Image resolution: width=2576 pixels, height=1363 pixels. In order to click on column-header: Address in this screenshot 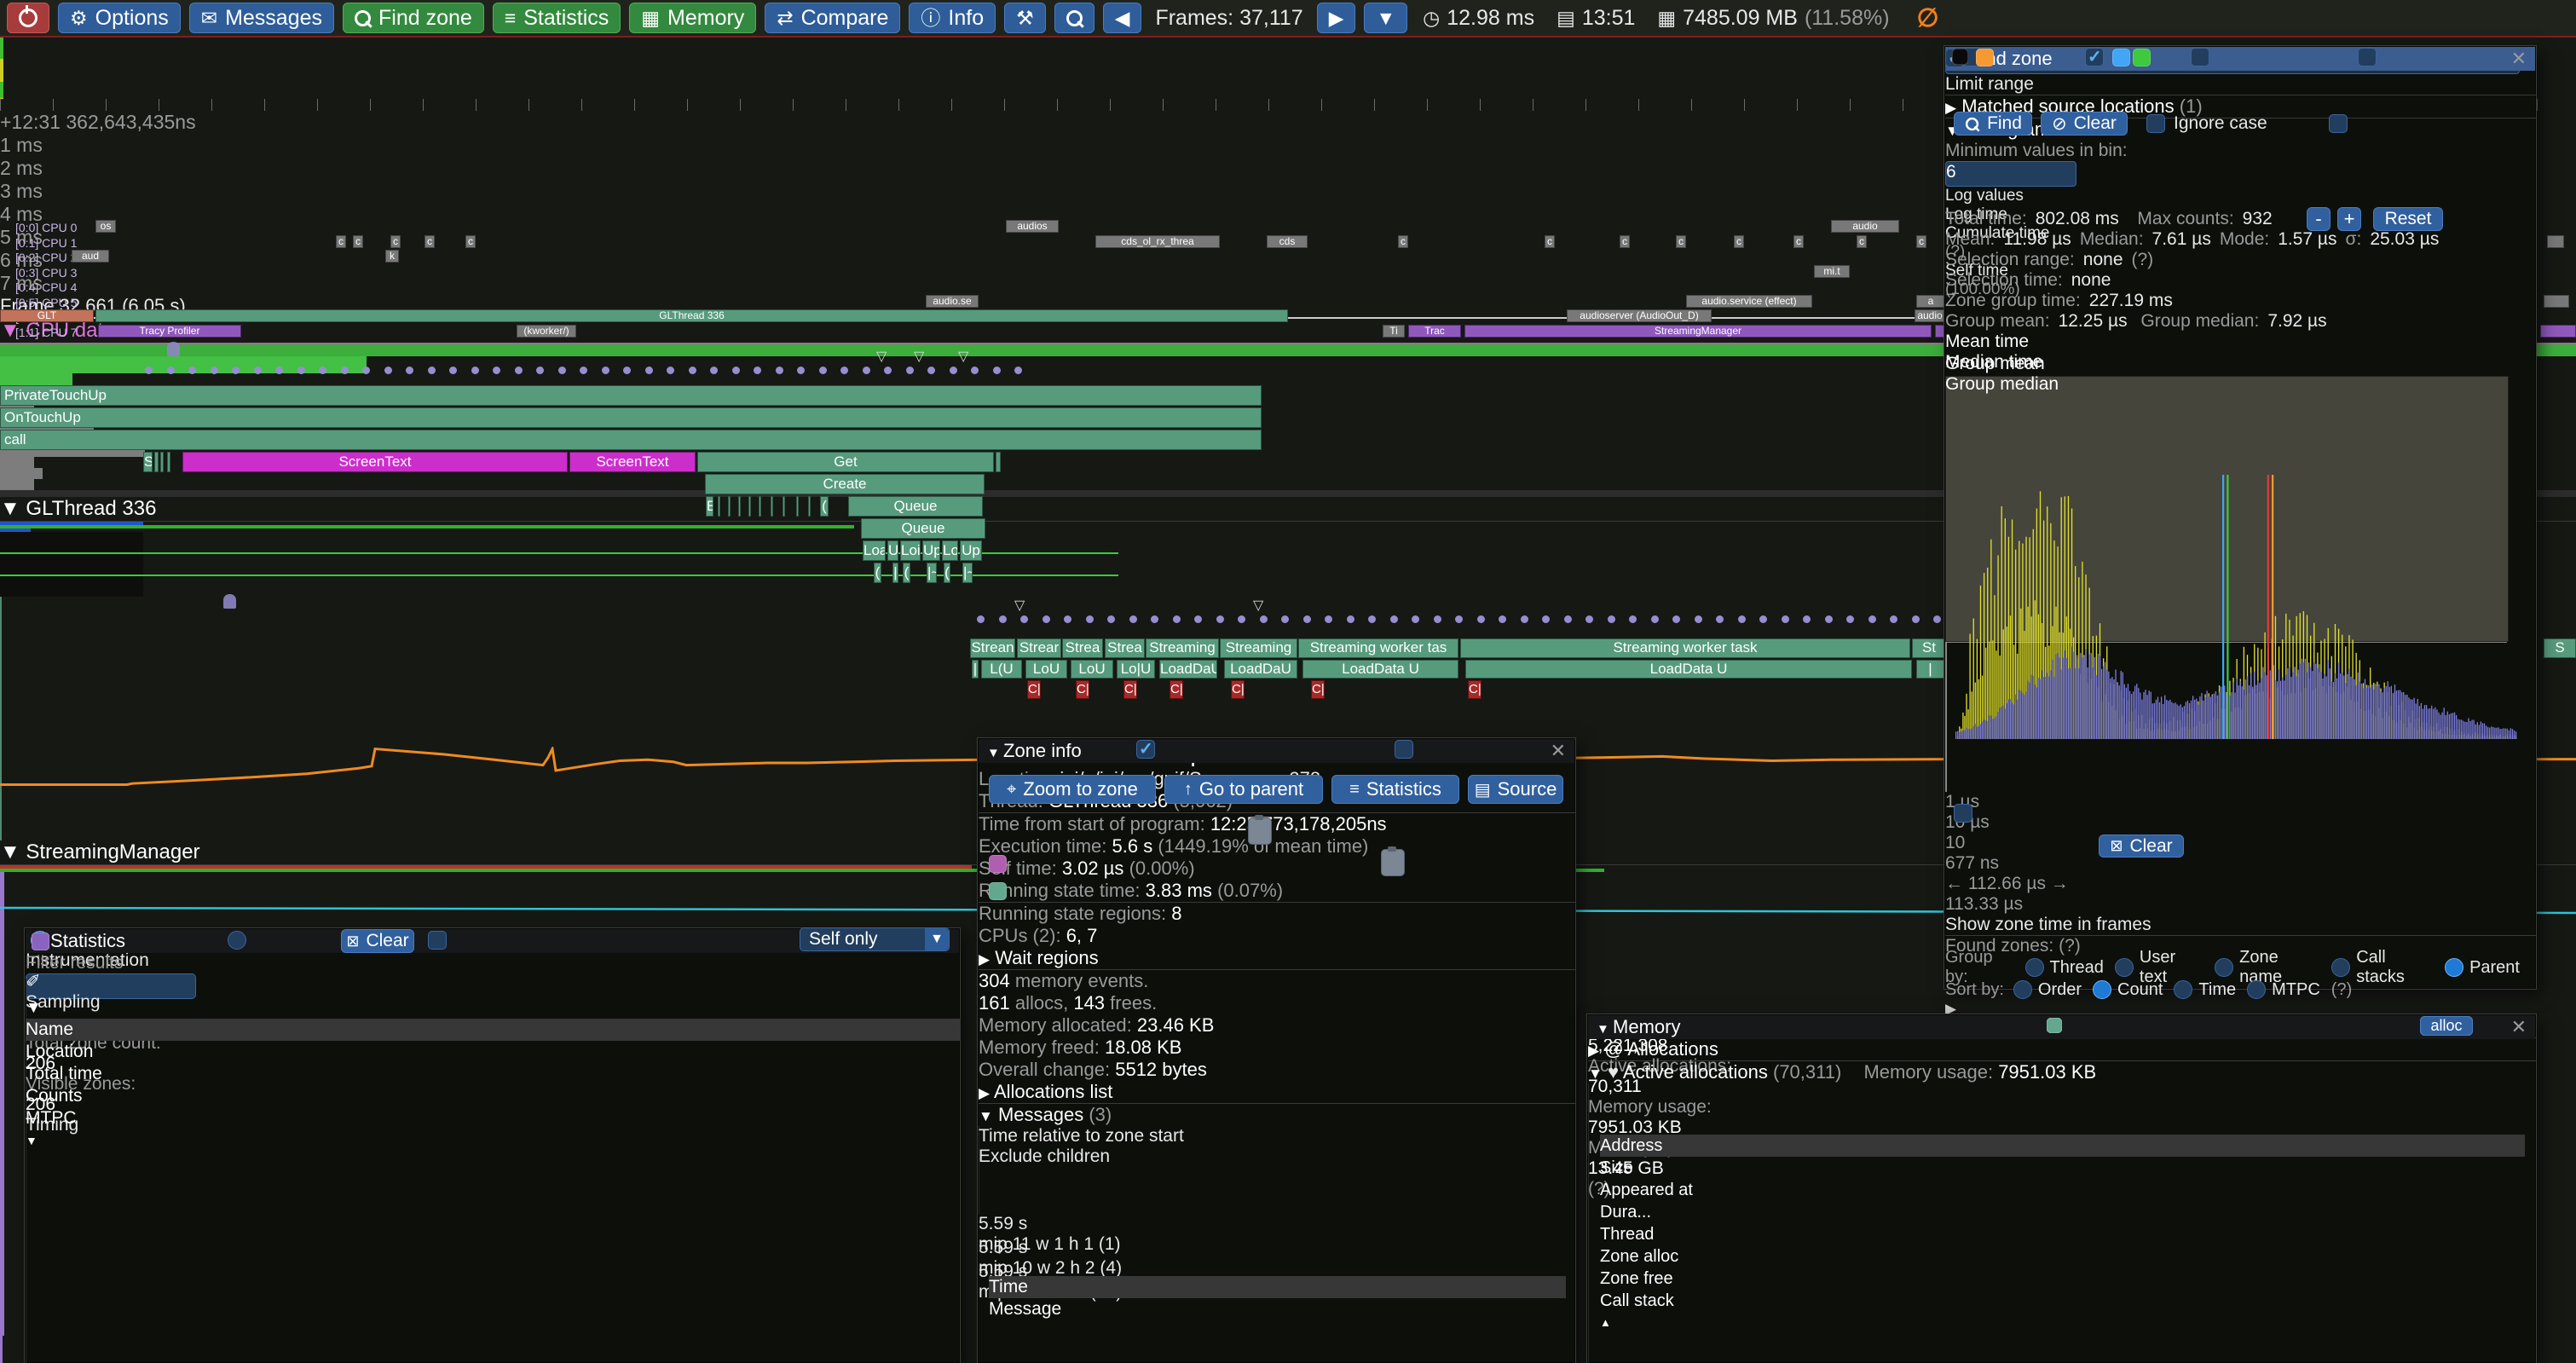, I will do `click(1631, 1145)`.